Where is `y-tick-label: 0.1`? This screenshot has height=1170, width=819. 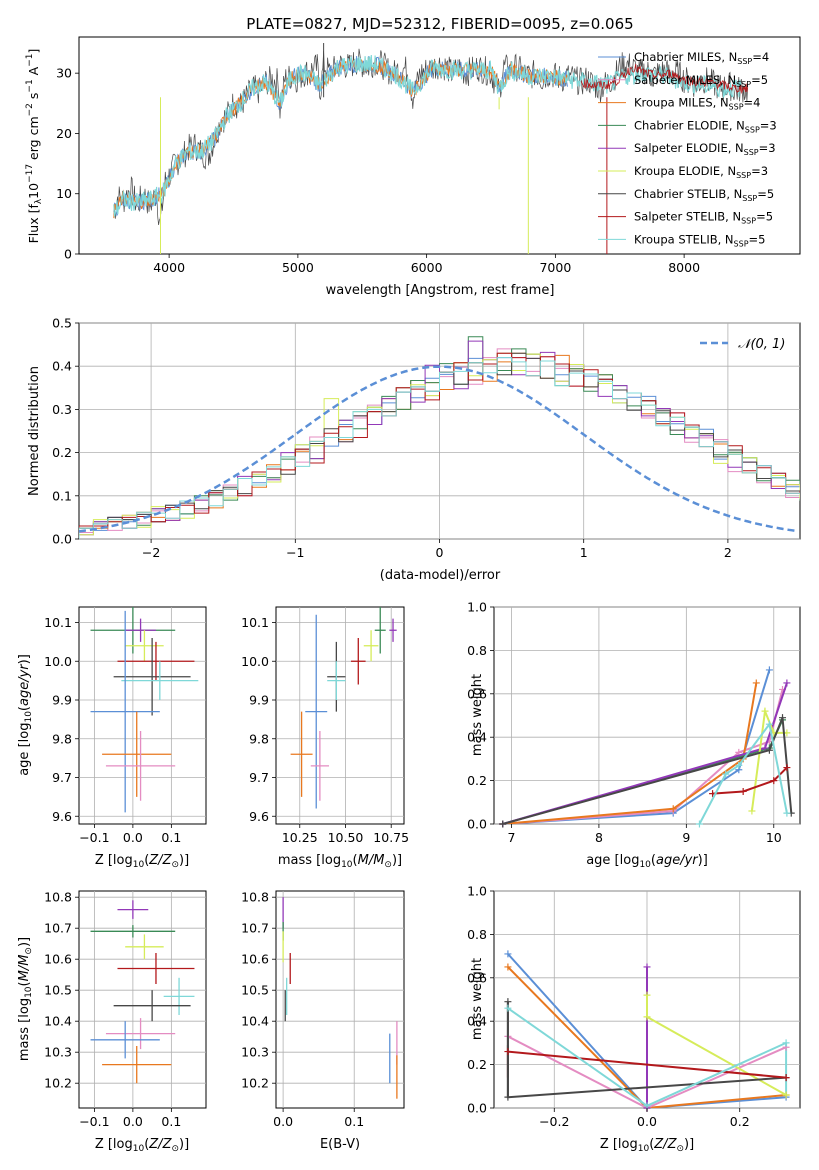
y-tick-label: 0.1 is located at coordinates (62, 495).